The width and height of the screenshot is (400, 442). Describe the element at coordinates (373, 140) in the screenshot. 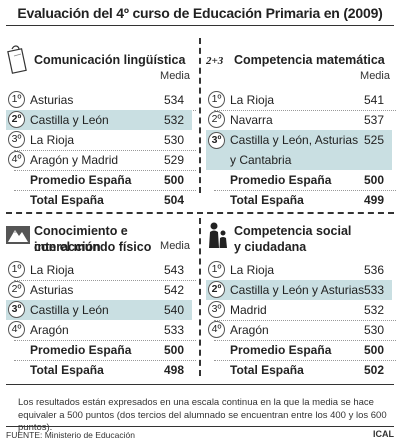

I see `score-value: 525` at that location.